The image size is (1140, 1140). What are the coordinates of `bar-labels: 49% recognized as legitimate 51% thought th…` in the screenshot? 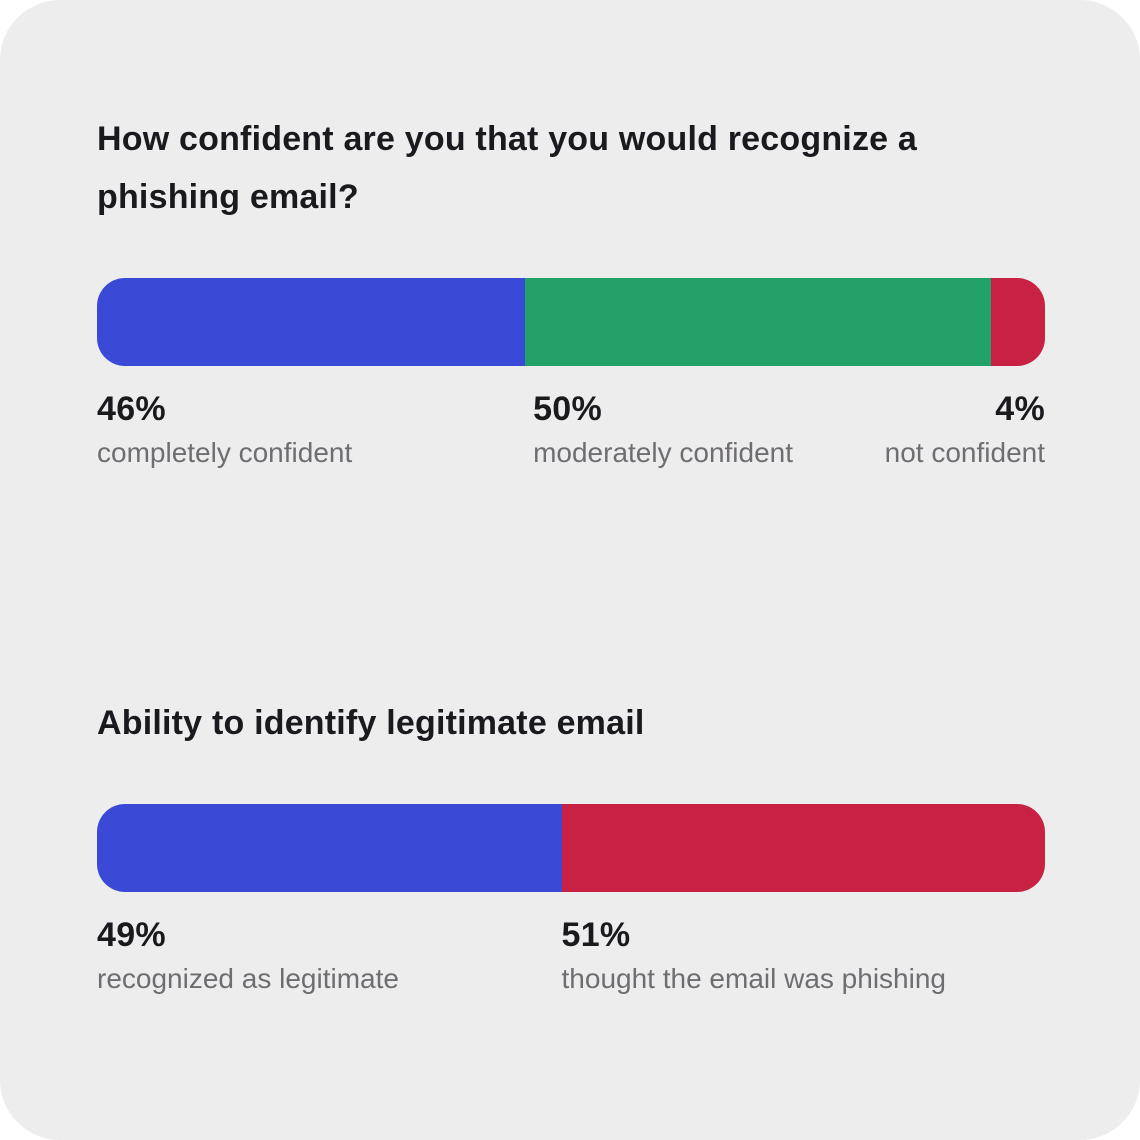 It's located at (571, 956).